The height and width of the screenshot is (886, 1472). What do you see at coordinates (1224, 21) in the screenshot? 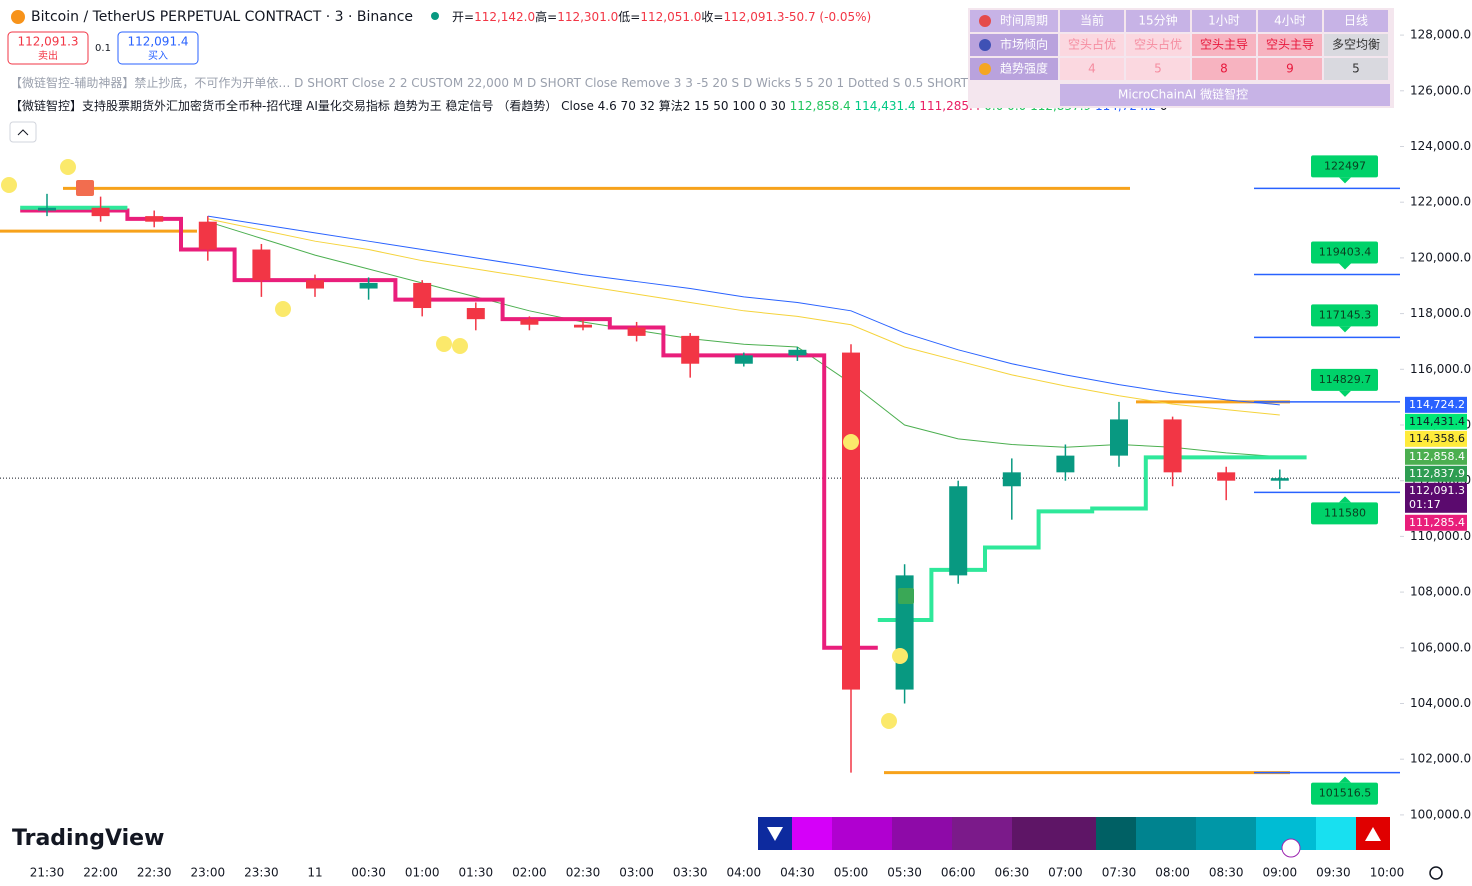
I see `table-text: 1小时` at bounding box center [1224, 21].